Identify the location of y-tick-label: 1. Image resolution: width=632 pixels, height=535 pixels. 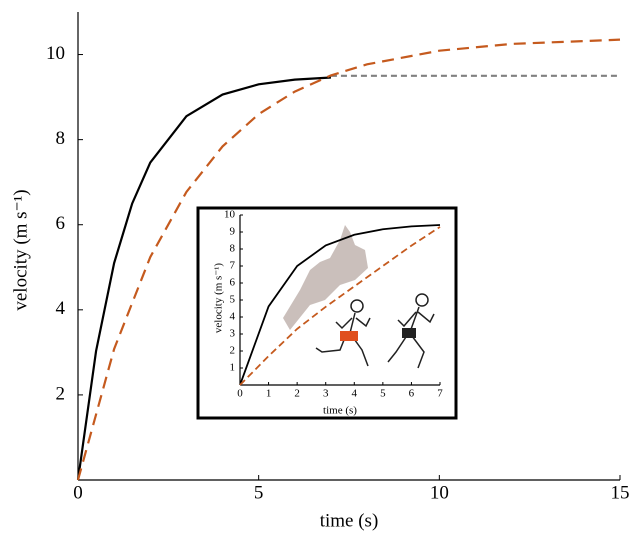
(233, 368).